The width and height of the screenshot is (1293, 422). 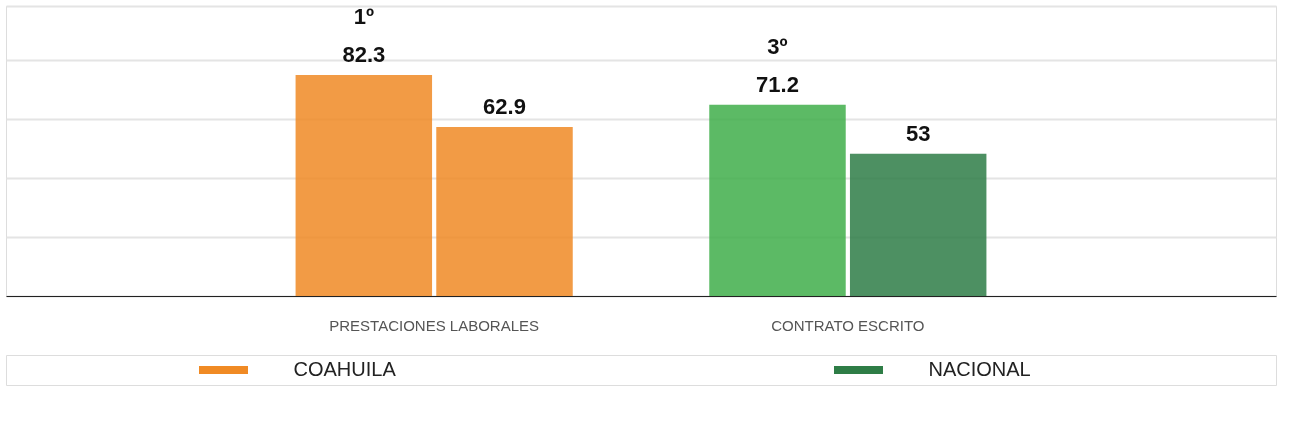 What do you see at coordinates (848, 325) in the screenshot?
I see `x-tick-label: CONTRATO ESCRITO` at bounding box center [848, 325].